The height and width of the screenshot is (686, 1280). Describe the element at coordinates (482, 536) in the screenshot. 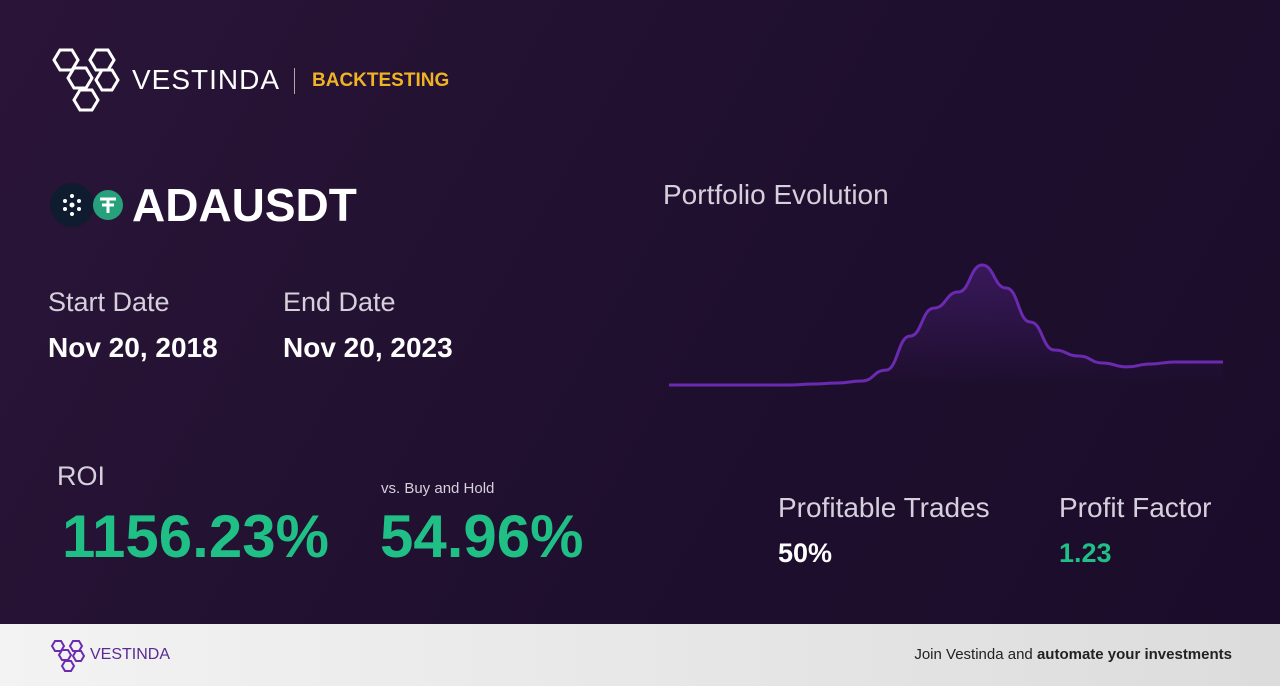

I see `vs-value: 54.96%` at that location.